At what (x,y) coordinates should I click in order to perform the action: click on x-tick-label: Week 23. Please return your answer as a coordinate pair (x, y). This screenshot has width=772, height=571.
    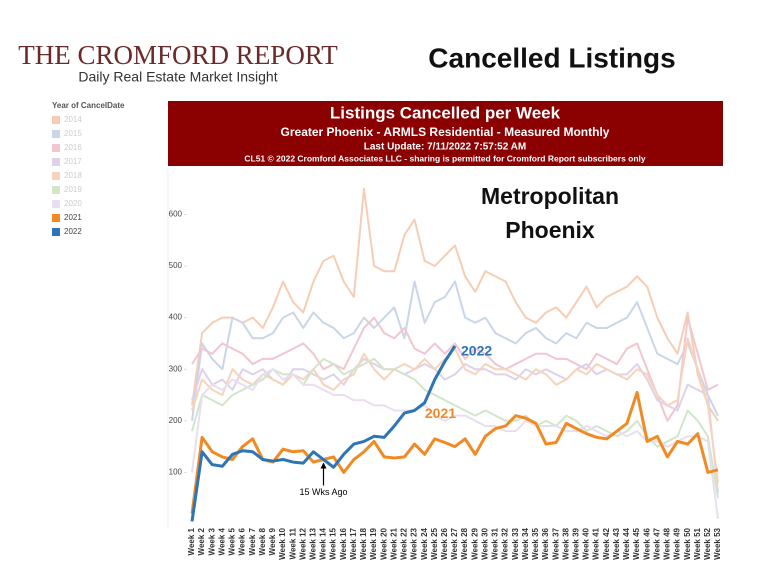
    Looking at the image, I should click on (414, 543).